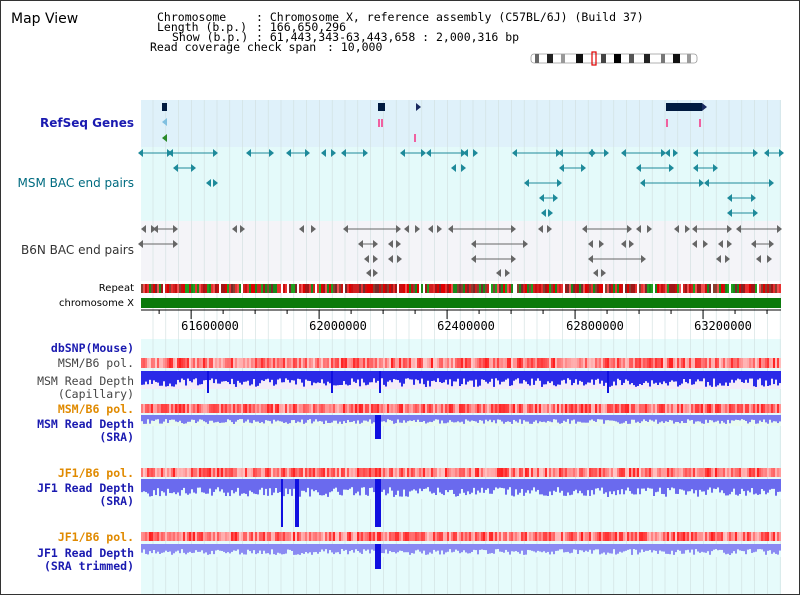  I want to click on track-label-jf1-b6-pol: JF1/B6 pol., so click(95, 473).